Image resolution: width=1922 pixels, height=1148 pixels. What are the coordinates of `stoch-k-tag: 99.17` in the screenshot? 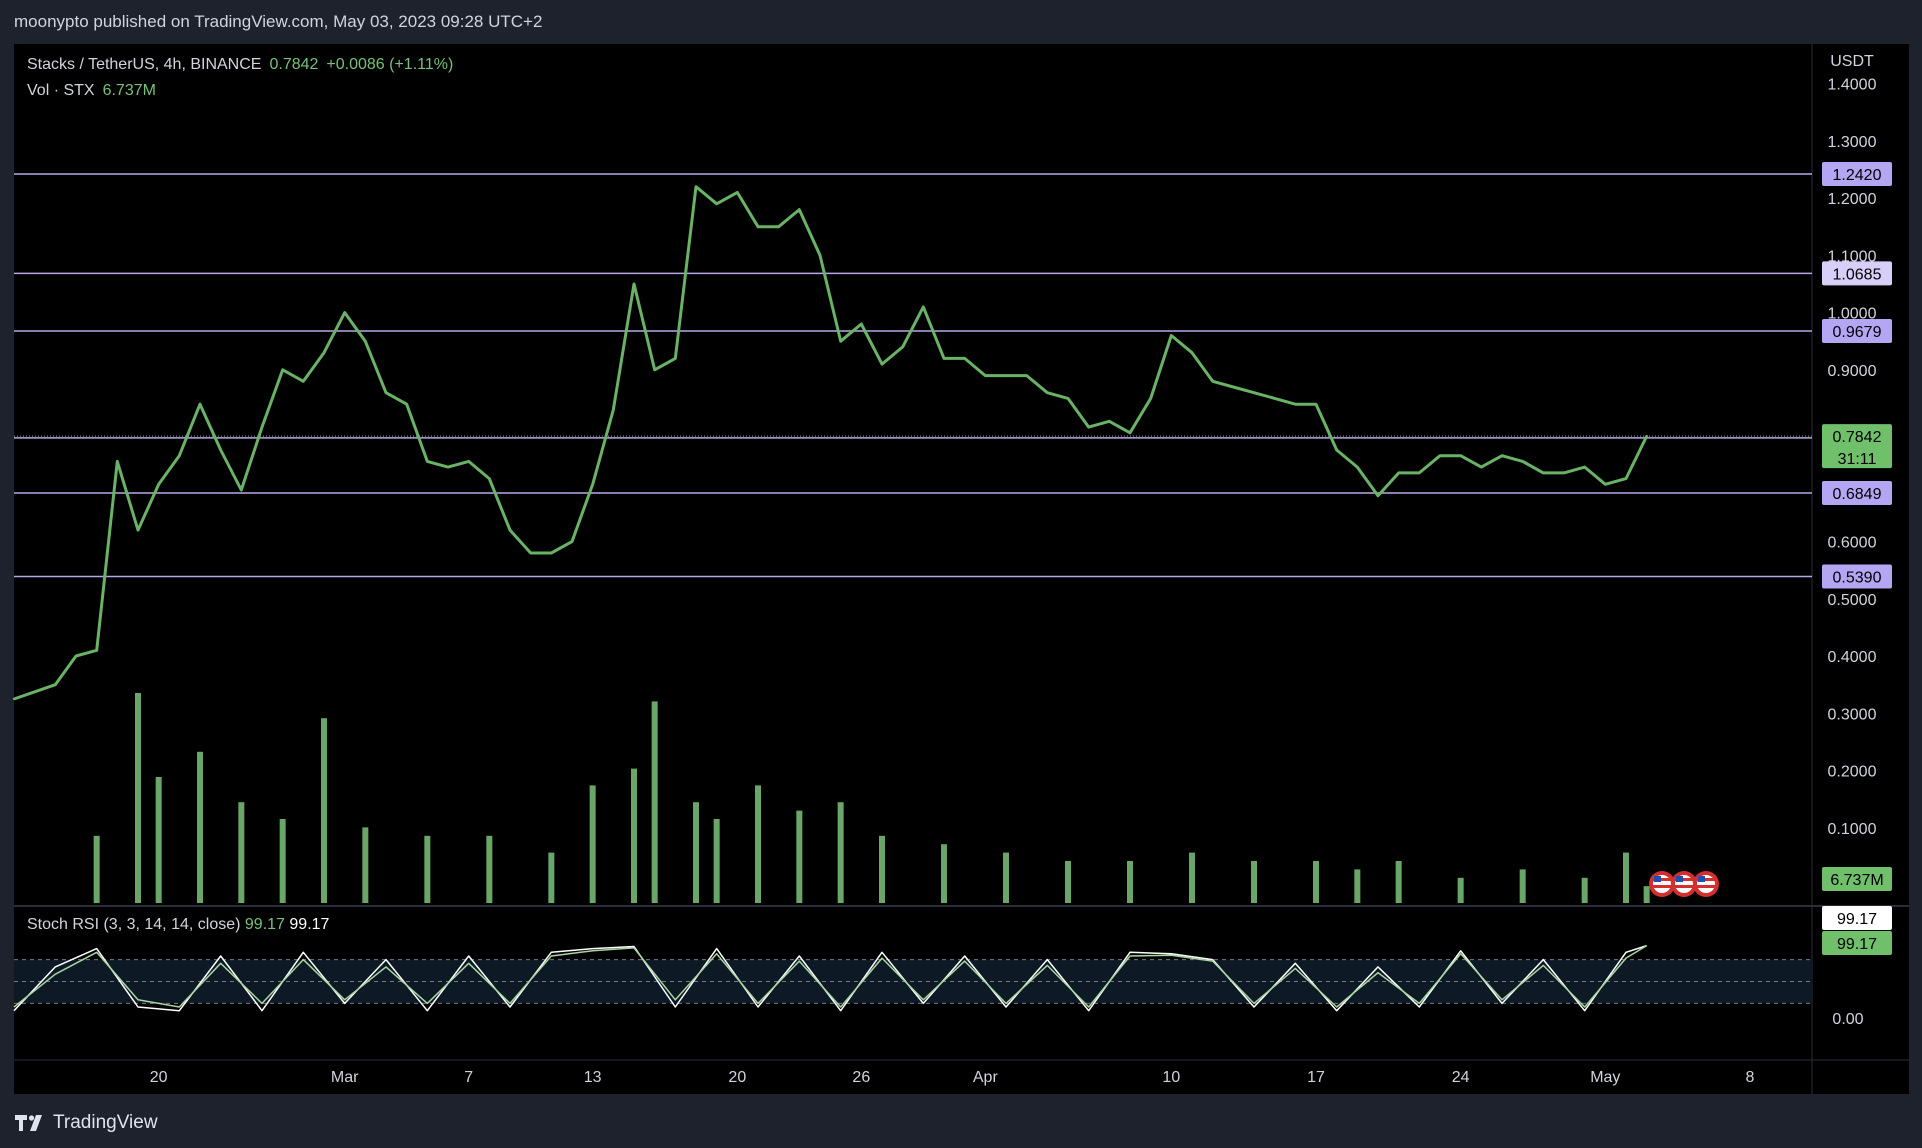 It's located at (1857, 943).